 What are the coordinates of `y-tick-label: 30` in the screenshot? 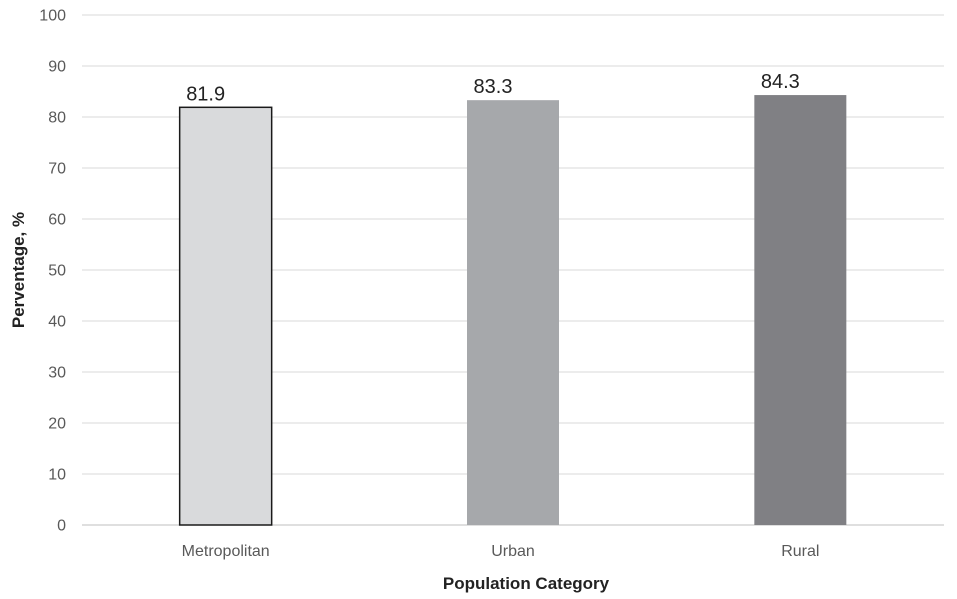 It's located at (57, 373).